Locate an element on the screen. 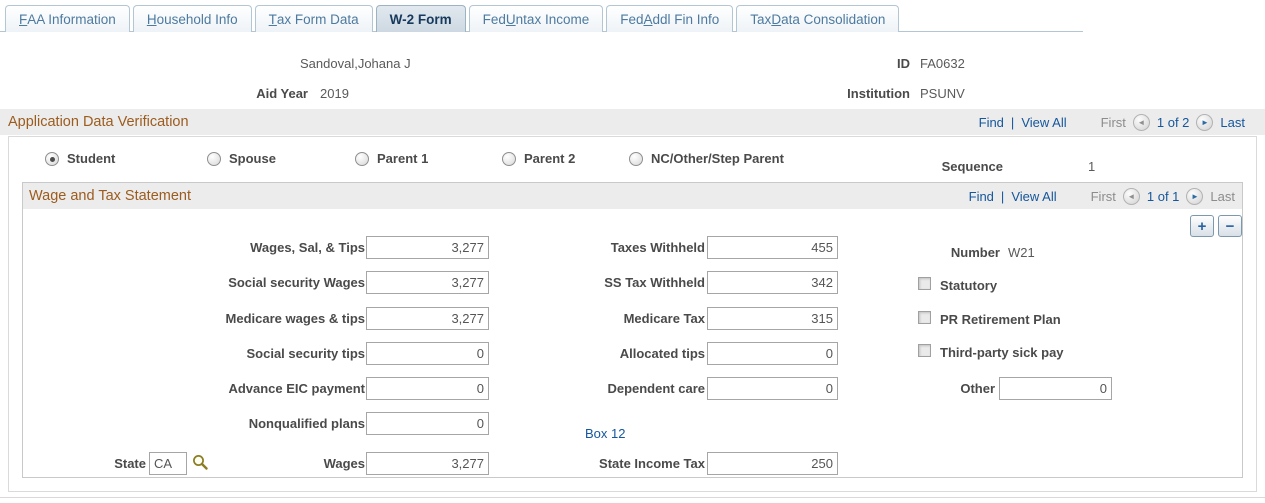 This screenshot has height=503, width=1265. medicare-wages-tips-input is located at coordinates (427, 318).